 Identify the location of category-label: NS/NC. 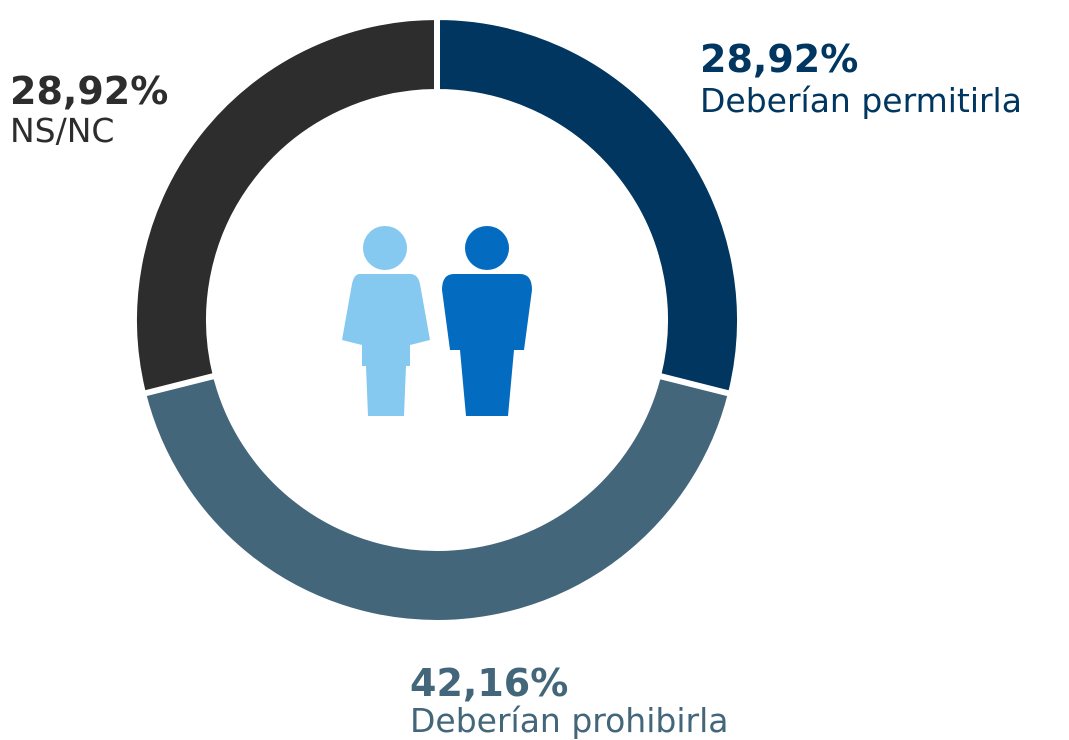
(62, 130).